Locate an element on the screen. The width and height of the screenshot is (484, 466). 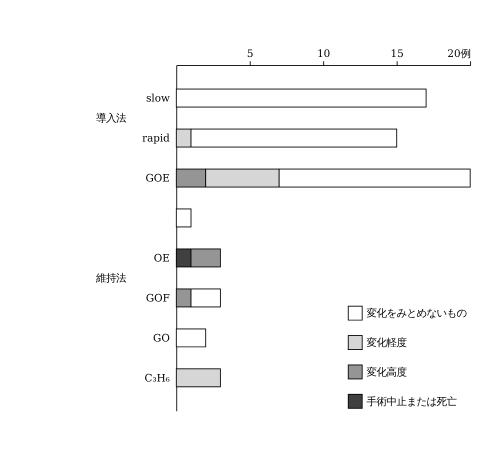
text: 導入法 is located at coordinates (111, 118).